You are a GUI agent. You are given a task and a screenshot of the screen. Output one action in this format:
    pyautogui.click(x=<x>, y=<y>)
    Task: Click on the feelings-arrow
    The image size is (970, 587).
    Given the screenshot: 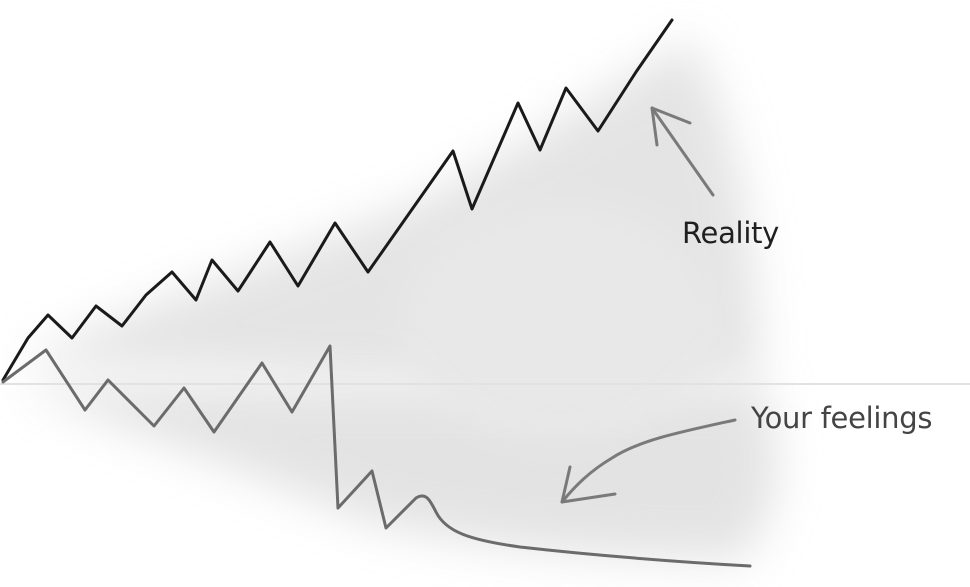 What is the action you would take?
    pyautogui.click(x=648, y=461)
    